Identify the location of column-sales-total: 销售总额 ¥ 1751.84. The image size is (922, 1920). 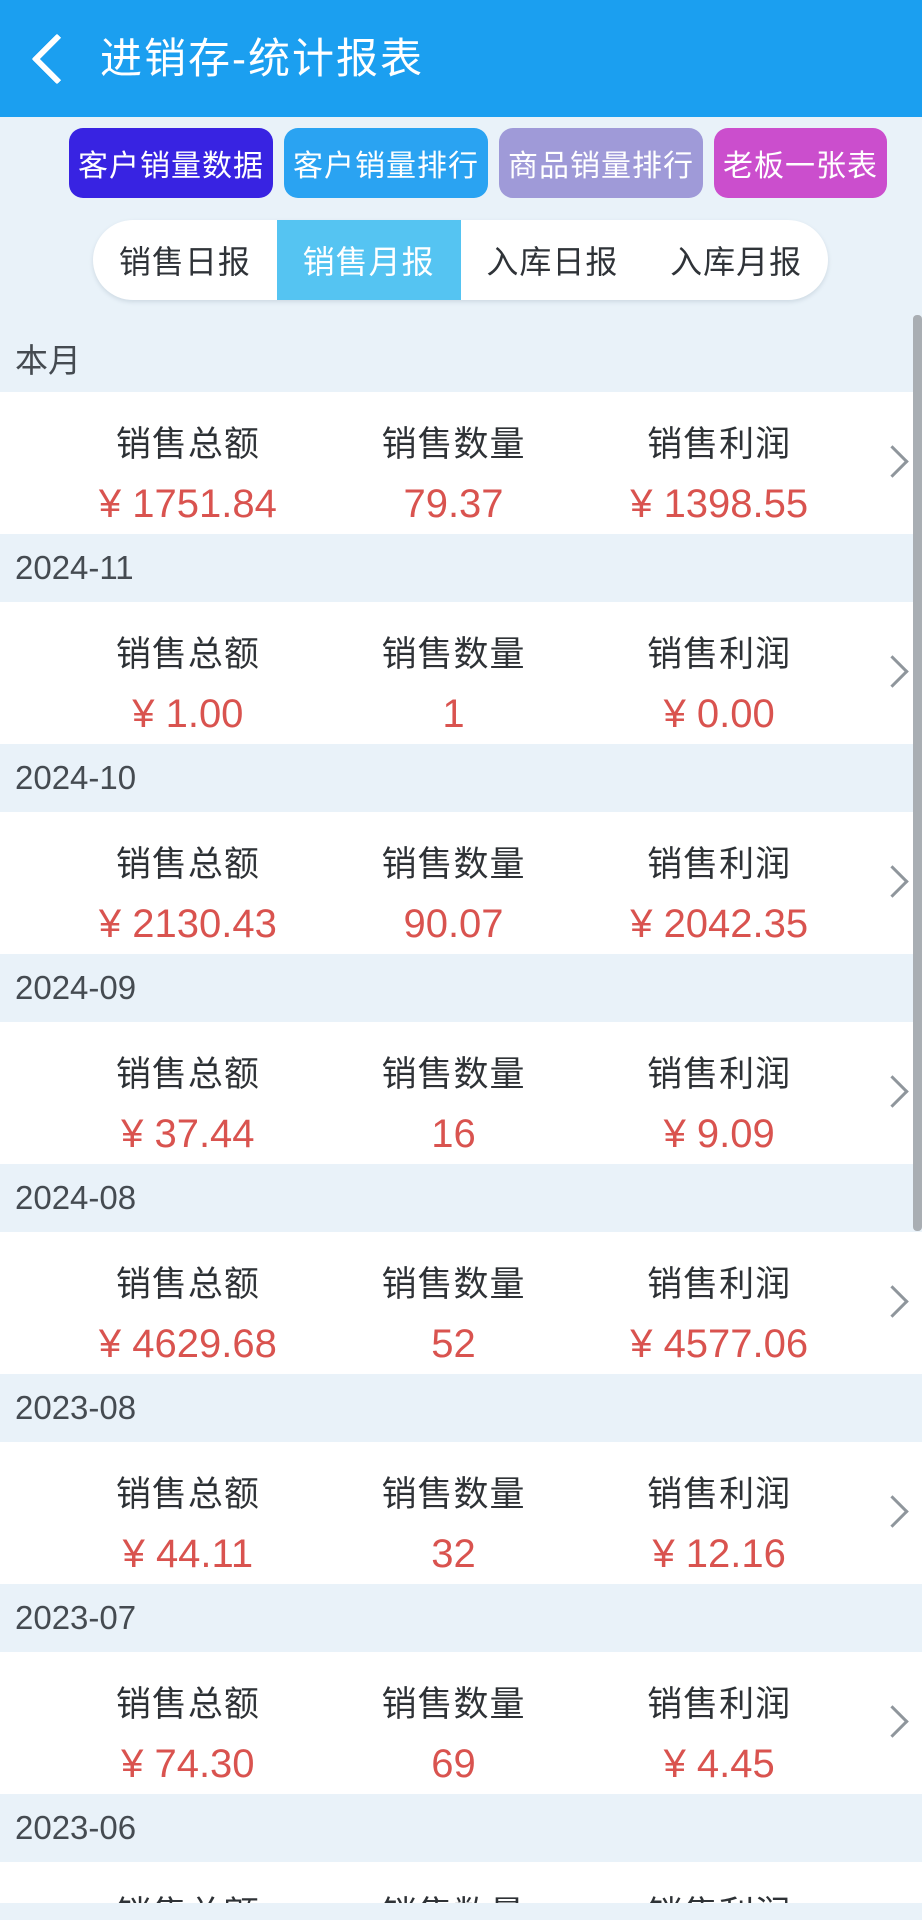
(188, 471).